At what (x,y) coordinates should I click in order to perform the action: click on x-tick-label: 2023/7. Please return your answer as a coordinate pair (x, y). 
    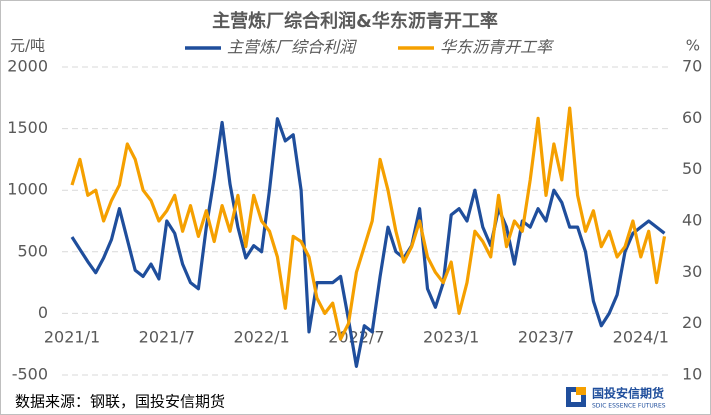
    Looking at the image, I should click on (546, 337).